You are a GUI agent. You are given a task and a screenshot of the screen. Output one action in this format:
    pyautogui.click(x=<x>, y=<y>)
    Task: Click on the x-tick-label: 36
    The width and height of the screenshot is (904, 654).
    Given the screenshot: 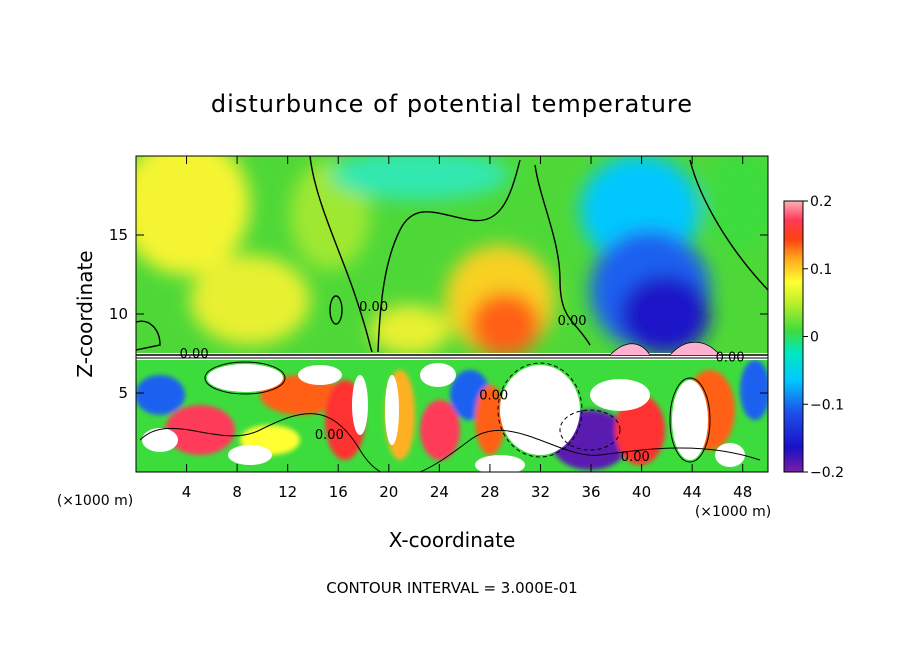 What is the action you would take?
    pyautogui.click(x=590, y=492)
    